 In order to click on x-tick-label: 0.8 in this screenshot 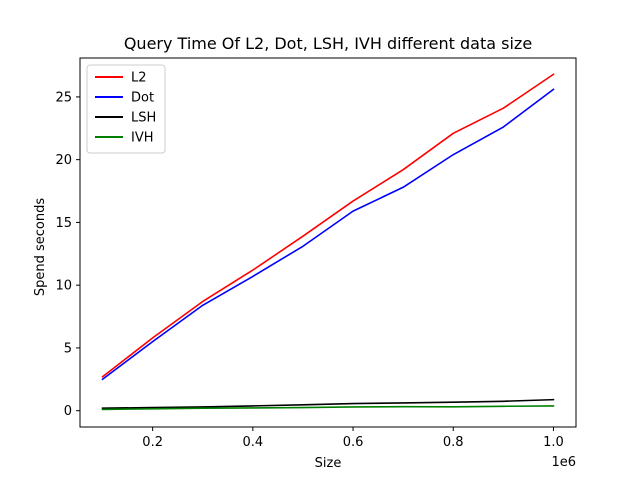, I will do `click(453, 442)`.